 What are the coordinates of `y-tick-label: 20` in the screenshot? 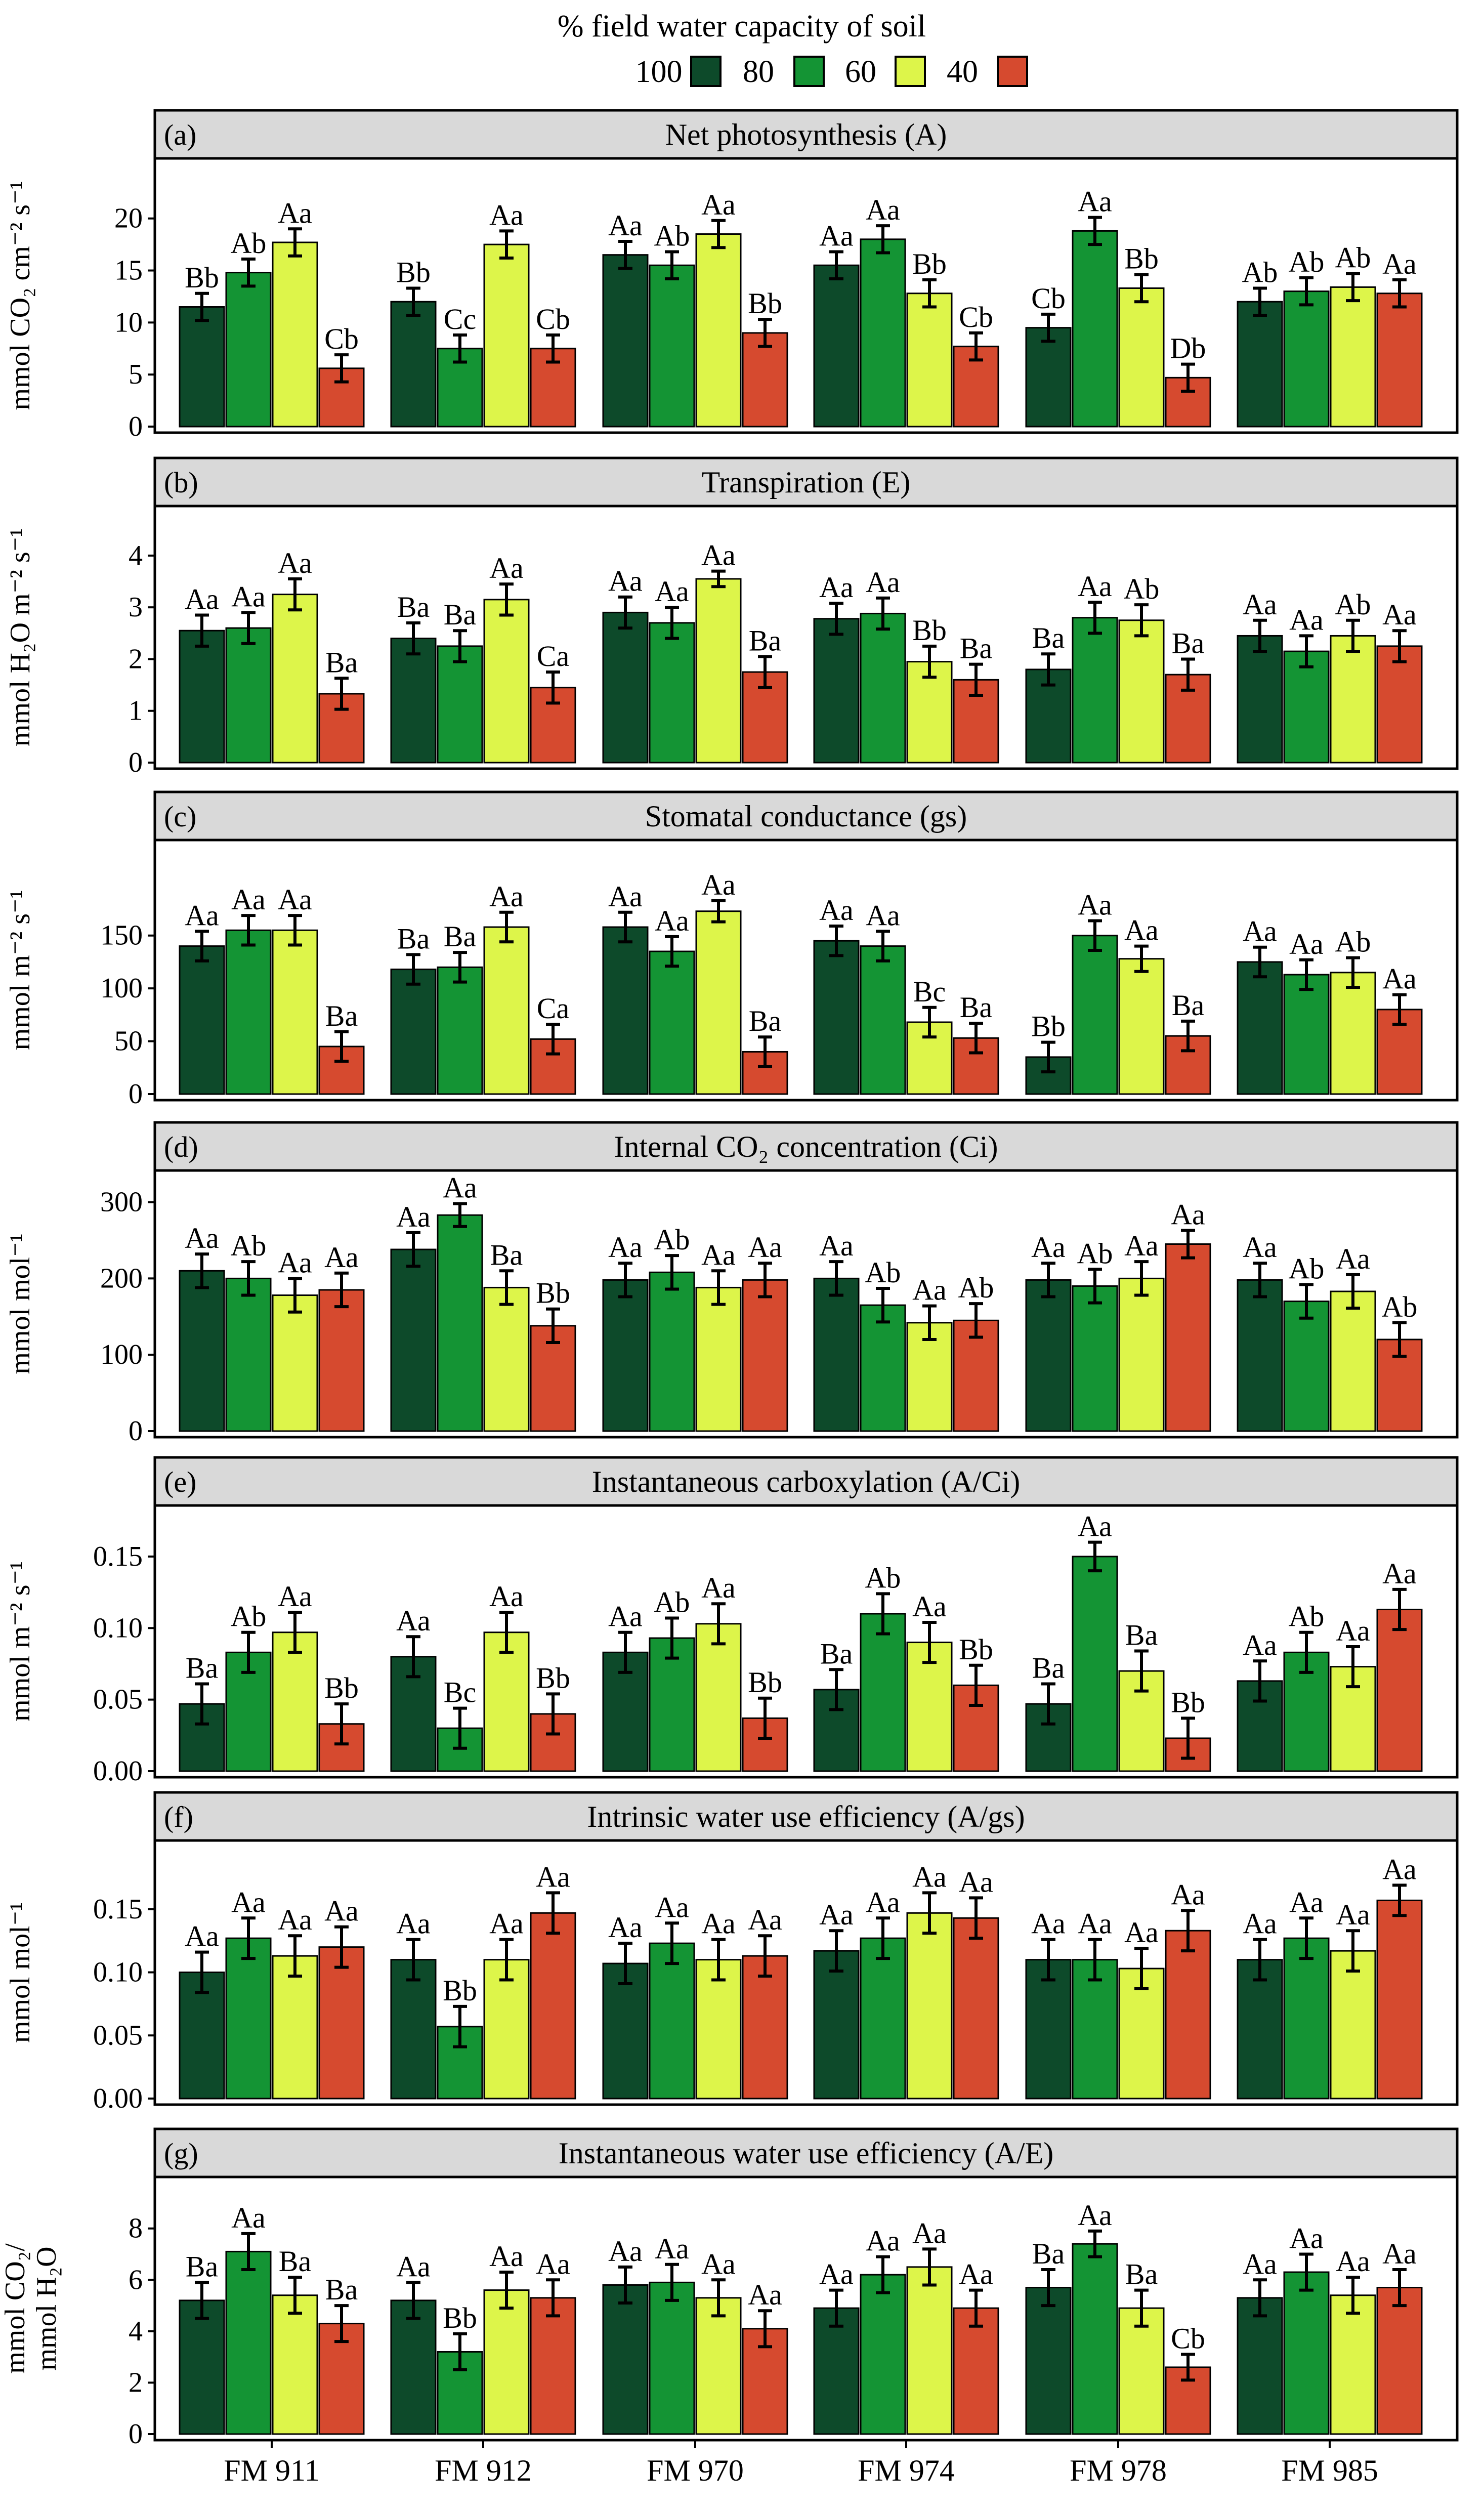 It's located at (128, 219).